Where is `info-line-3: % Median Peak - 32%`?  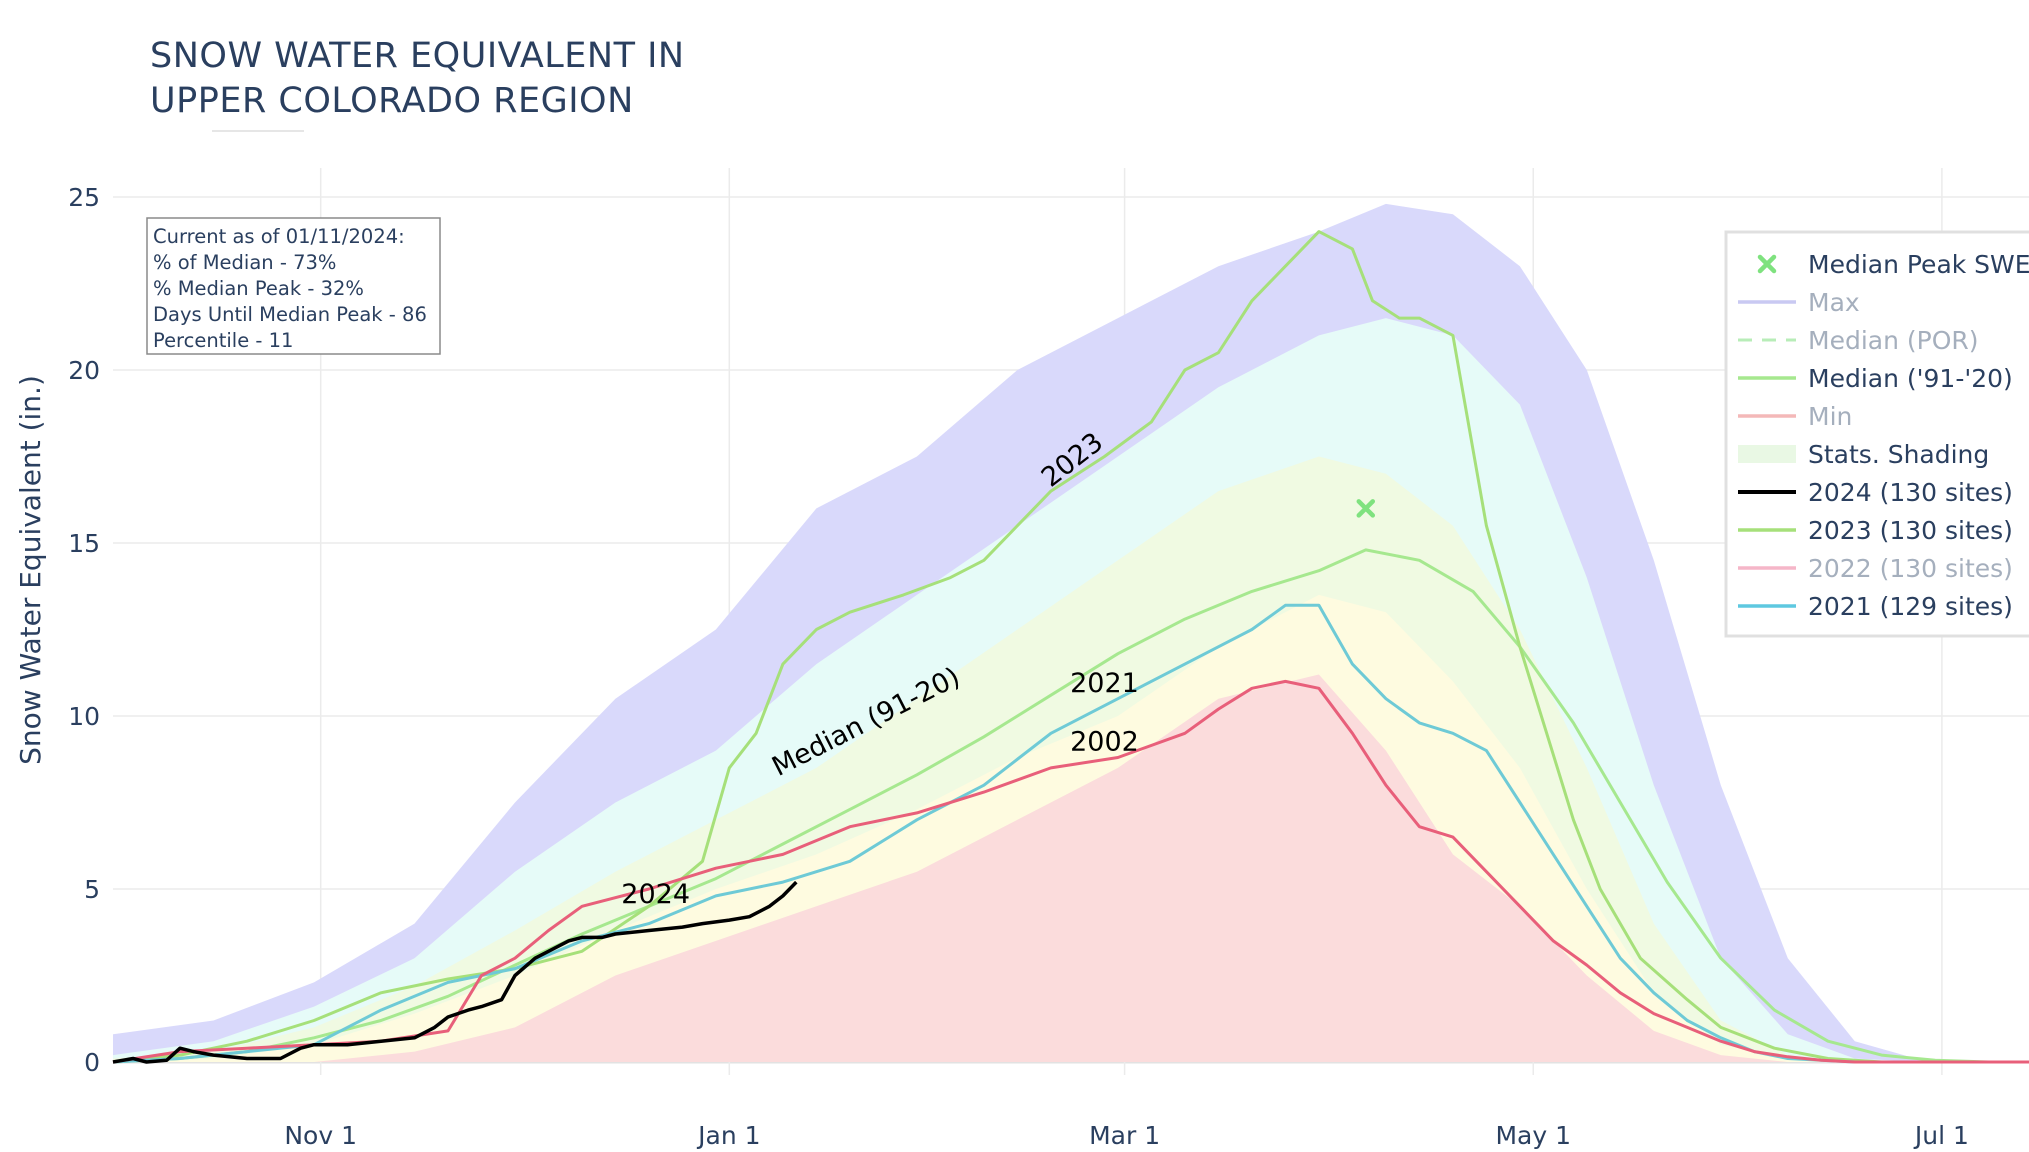 info-line-3: % Median Peak - 32% is located at coordinates (258, 288).